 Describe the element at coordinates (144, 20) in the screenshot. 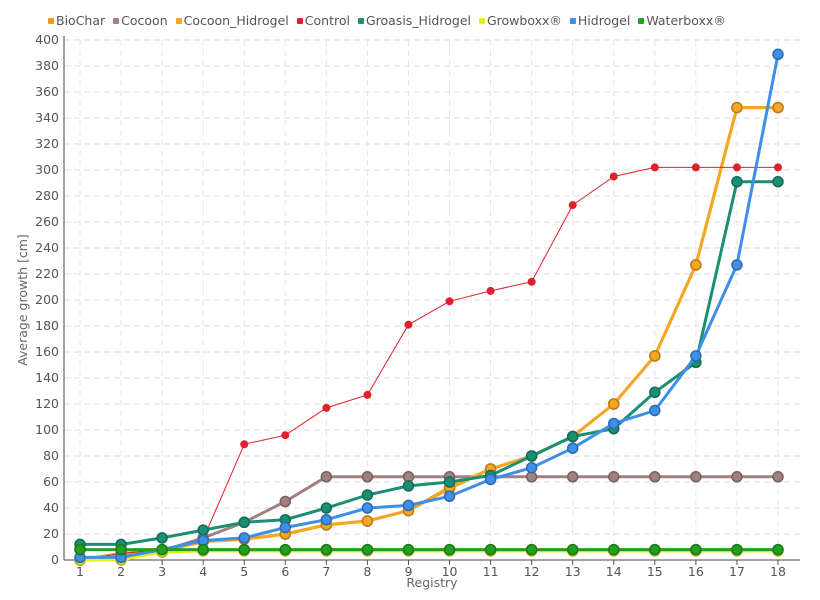

I see `legend-label: Cocoon` at that location.